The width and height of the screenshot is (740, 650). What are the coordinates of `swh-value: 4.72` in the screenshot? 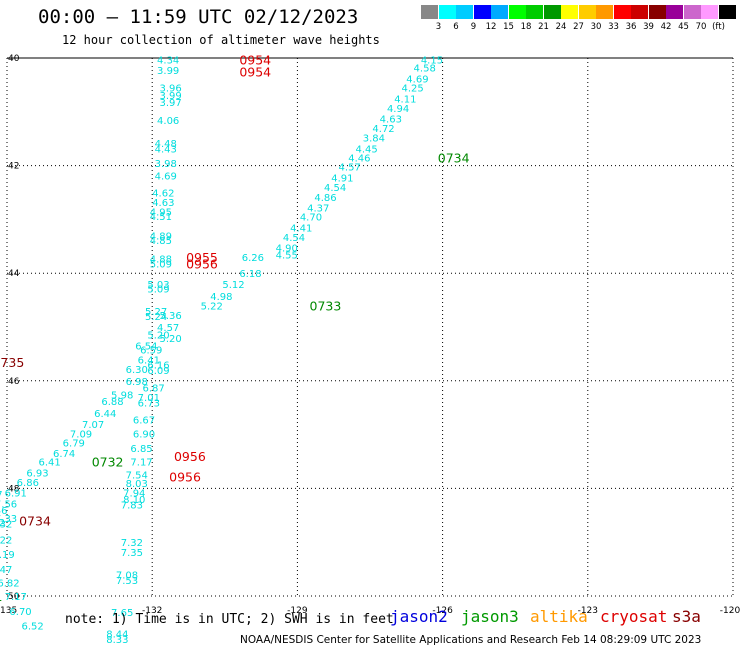 It's located at (383, 129).